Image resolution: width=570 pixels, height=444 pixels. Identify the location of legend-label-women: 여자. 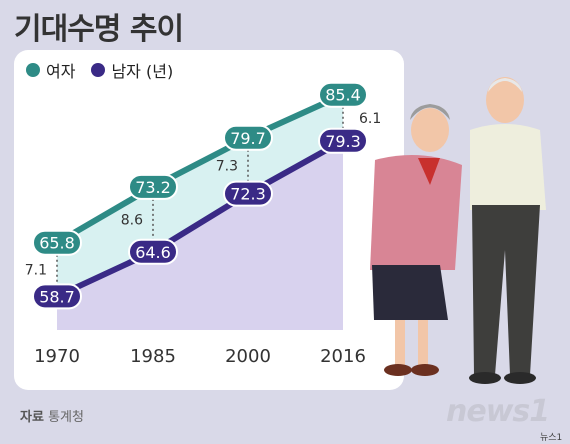
(61, 71).